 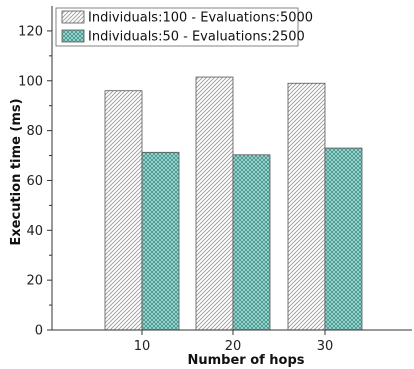 What do you see at coordinates (30, 31) in the screenshot?
I see `y-tick-label: 120` at bounding box center [30, 31].